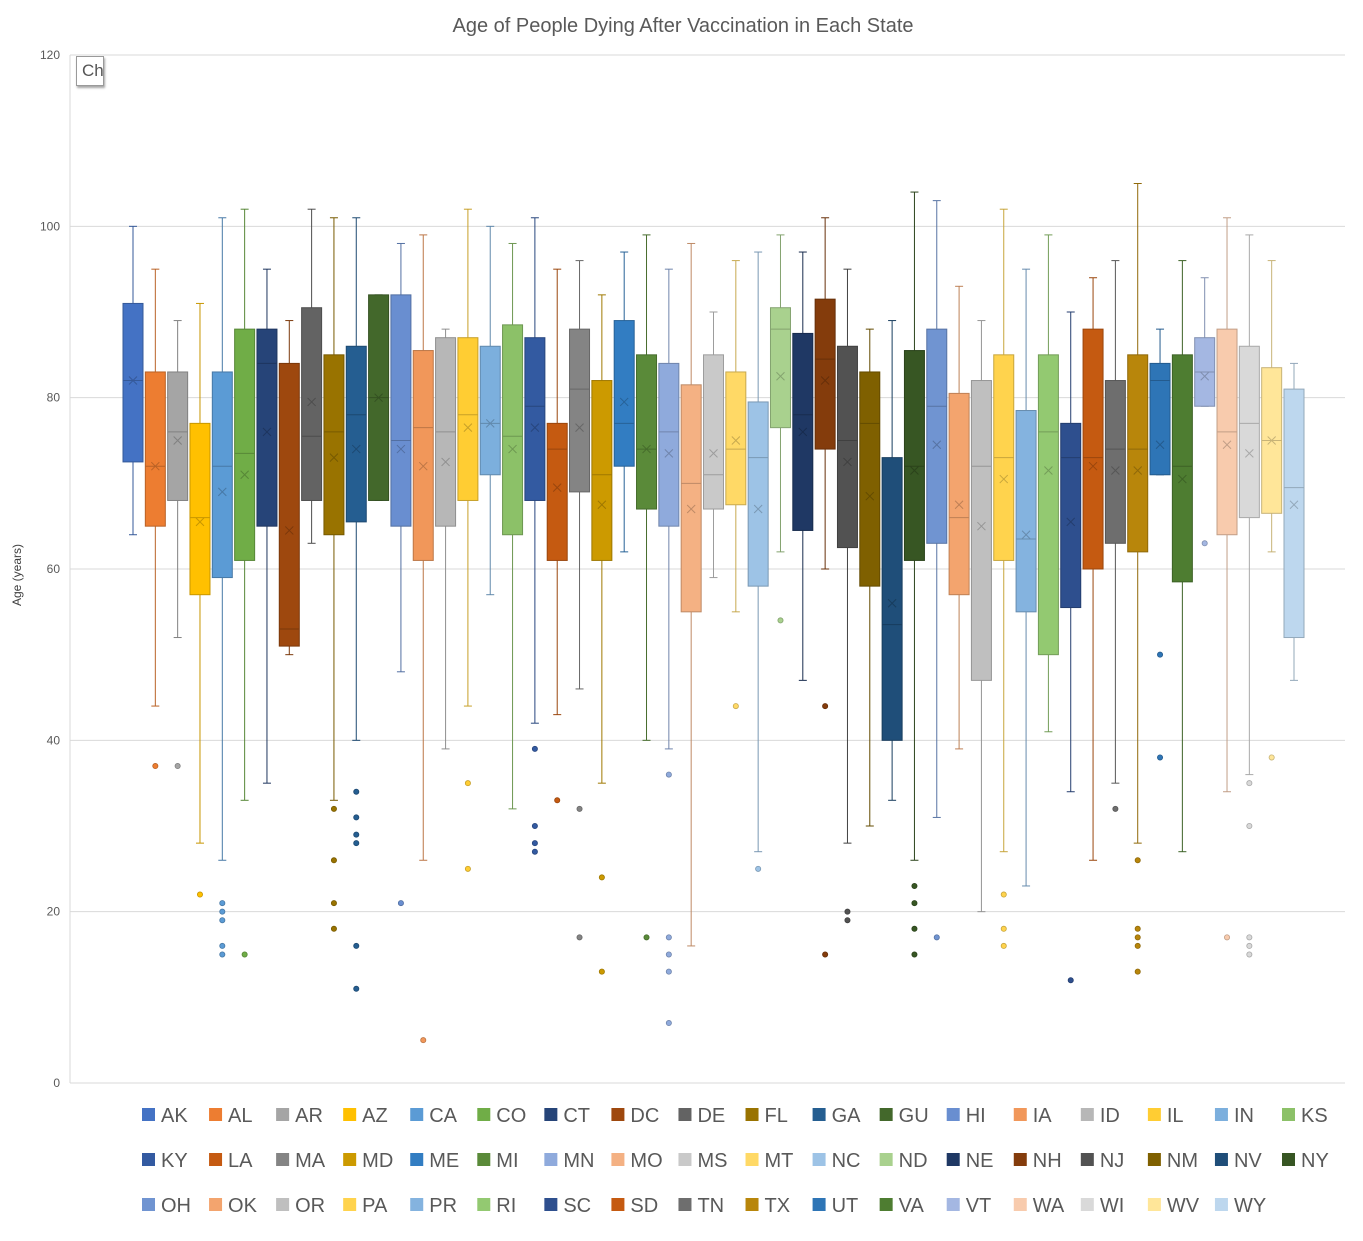  What do you see at coordinates (334, 574) in the screenshot?
I see `box-fl` at bounding box center [334, 574].